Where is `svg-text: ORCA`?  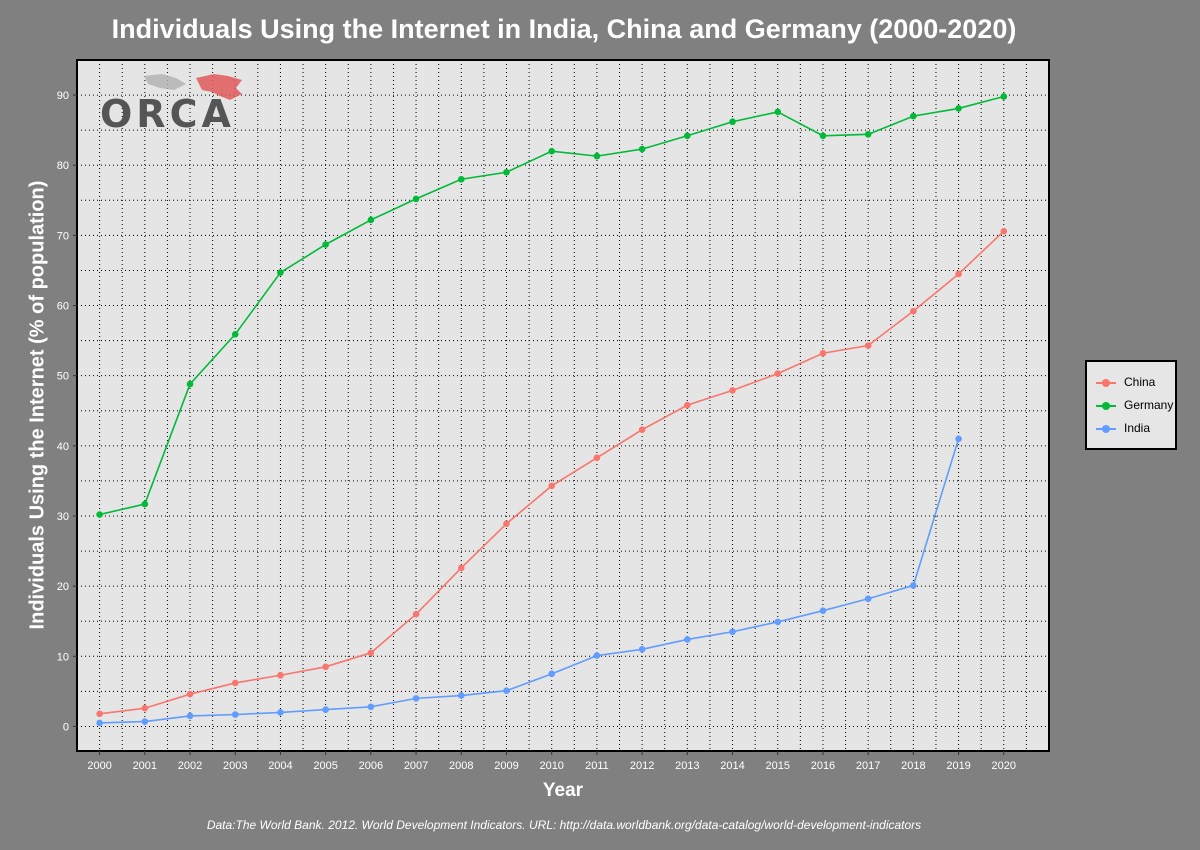
svg-text: ORCA is located at coordinates (167, 112).